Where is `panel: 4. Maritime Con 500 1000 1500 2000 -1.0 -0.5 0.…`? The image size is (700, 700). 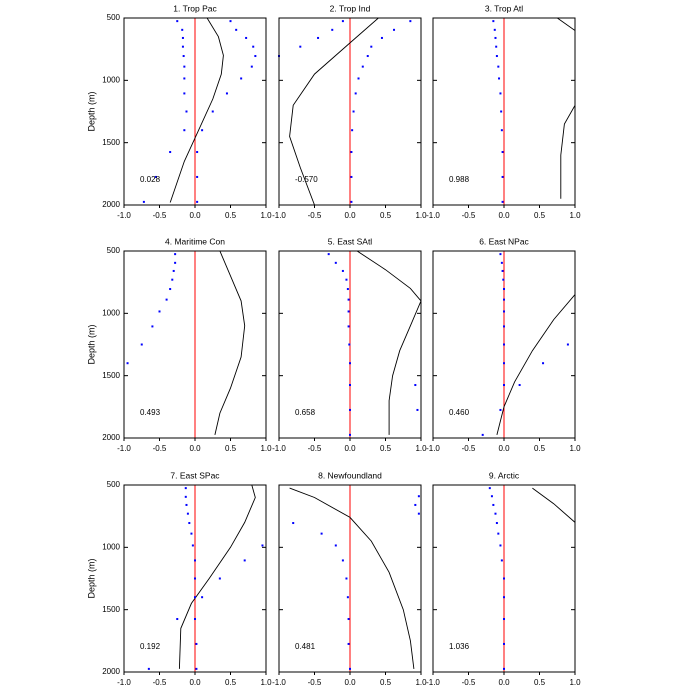 panel: 4. Maritime Con 500 1000 1500 2000 -1.0 -0.5 0.… is located at coordinates (179, 344).